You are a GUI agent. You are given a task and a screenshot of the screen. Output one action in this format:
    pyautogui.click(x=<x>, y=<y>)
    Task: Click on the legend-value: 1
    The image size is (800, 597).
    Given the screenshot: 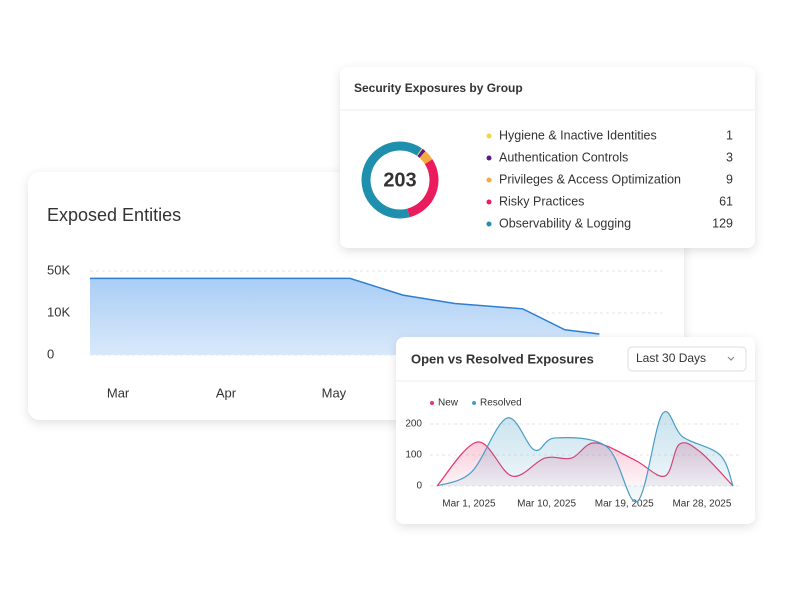 What is the action you would take?
    pyautogui.click(x=729, y=135)
    